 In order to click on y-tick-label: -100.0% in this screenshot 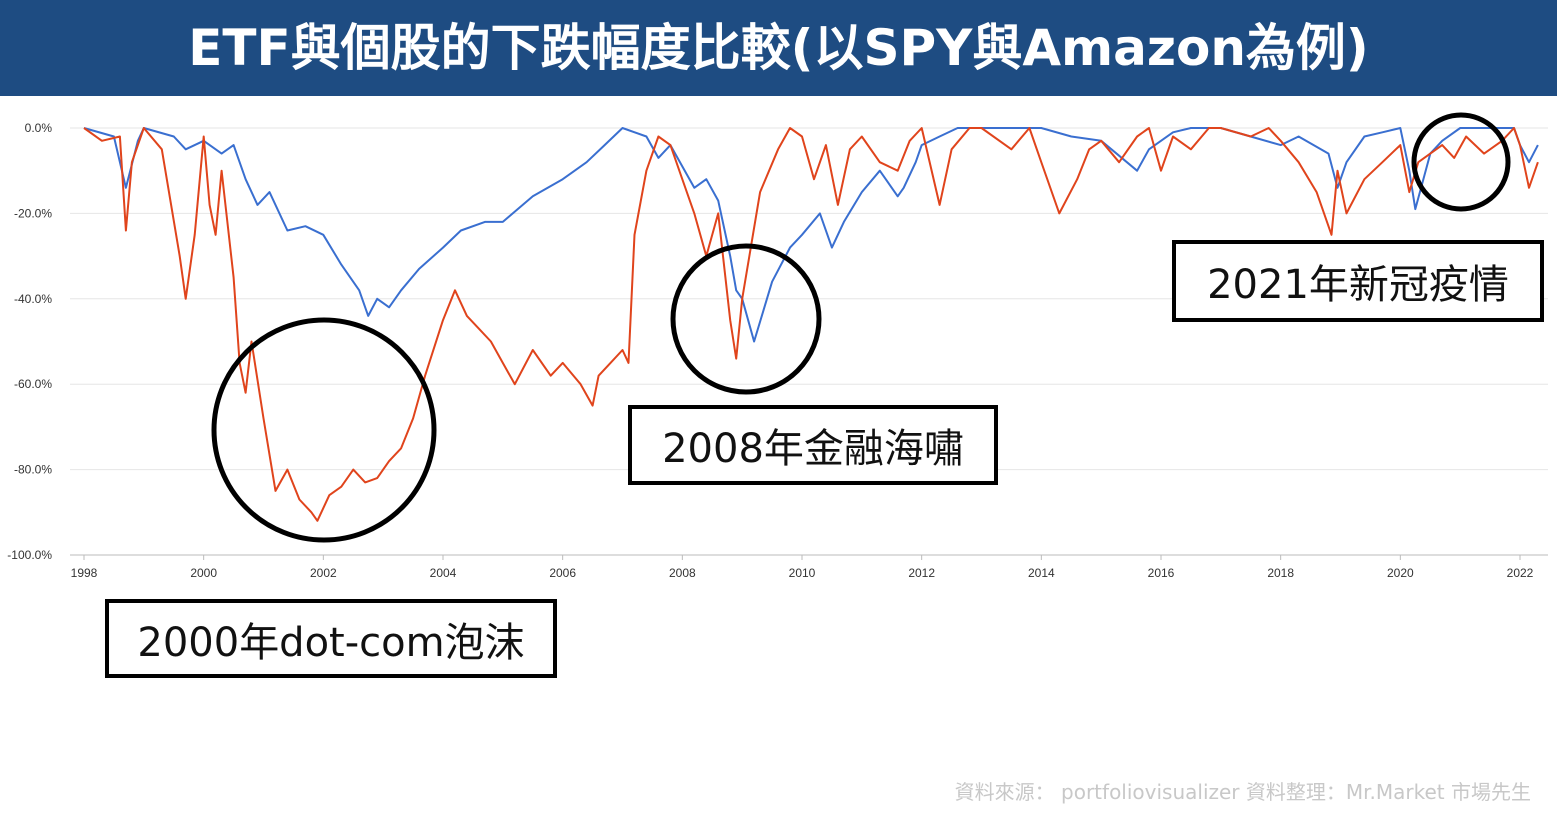, I will do `click(29, 555)`.